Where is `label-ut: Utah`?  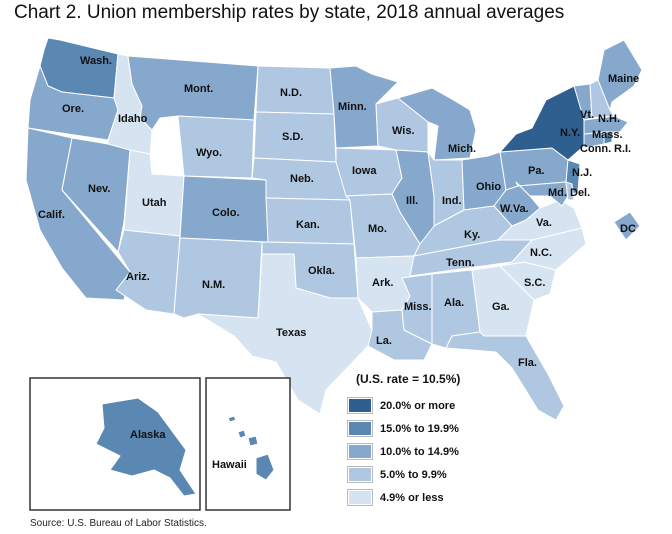
label-ut: Utah is located at coordinates (154, 203).